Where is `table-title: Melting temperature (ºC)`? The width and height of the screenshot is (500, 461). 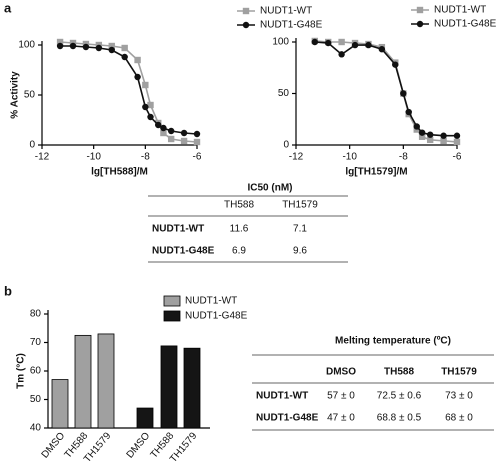 table-title: Melting temperature (ºC) is located at coordinates (393, 341).